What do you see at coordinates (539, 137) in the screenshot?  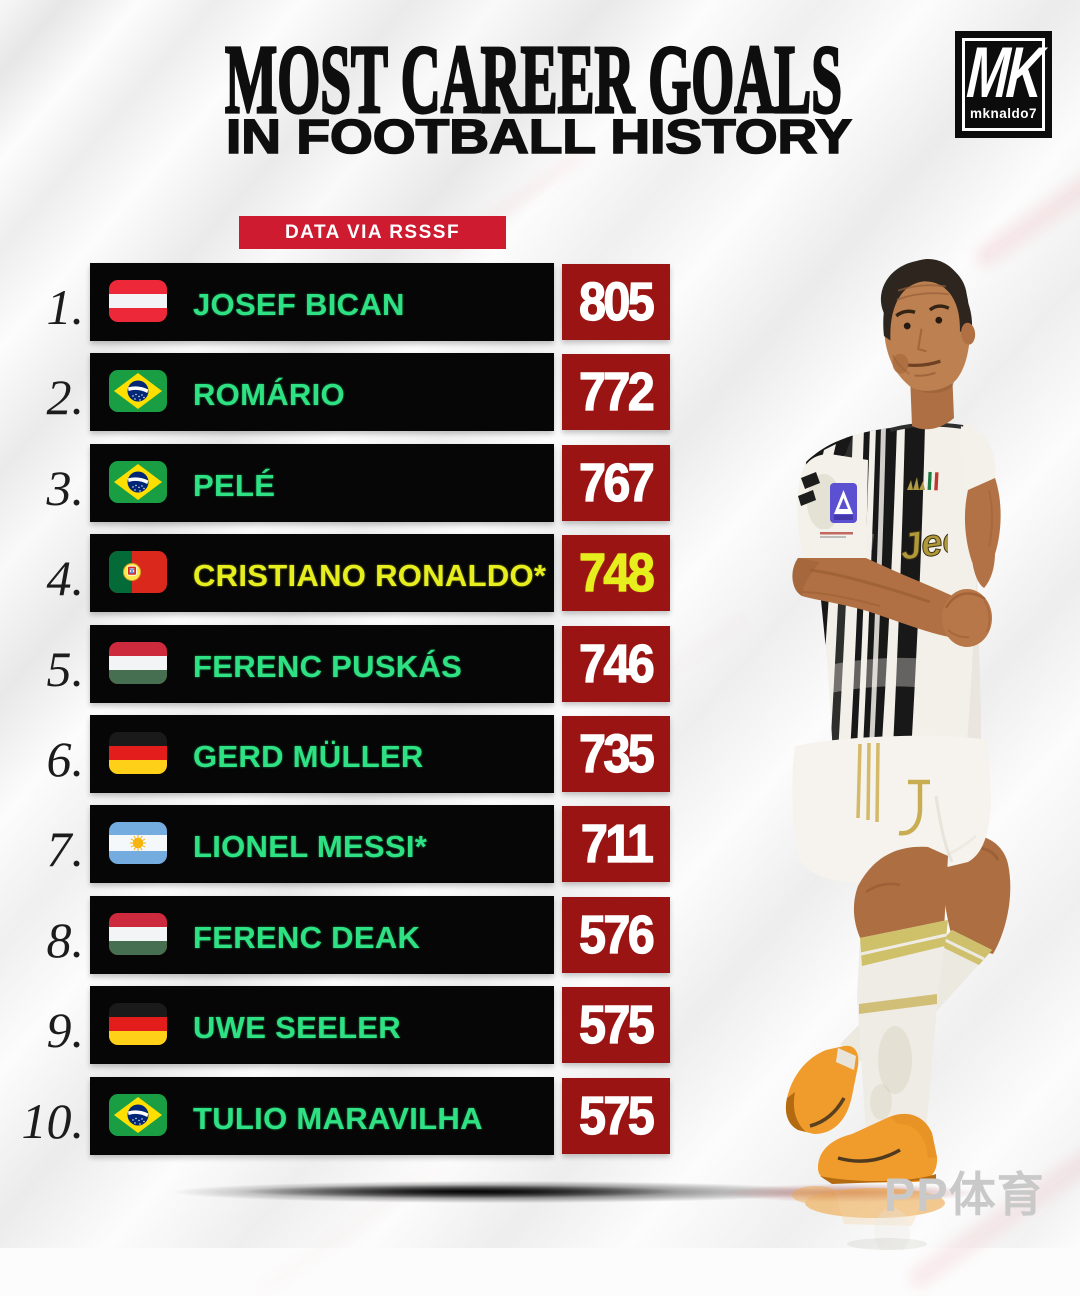 I see `svg-text: IN FOOTBALL HISTORY` at bounding box center [539, 137].